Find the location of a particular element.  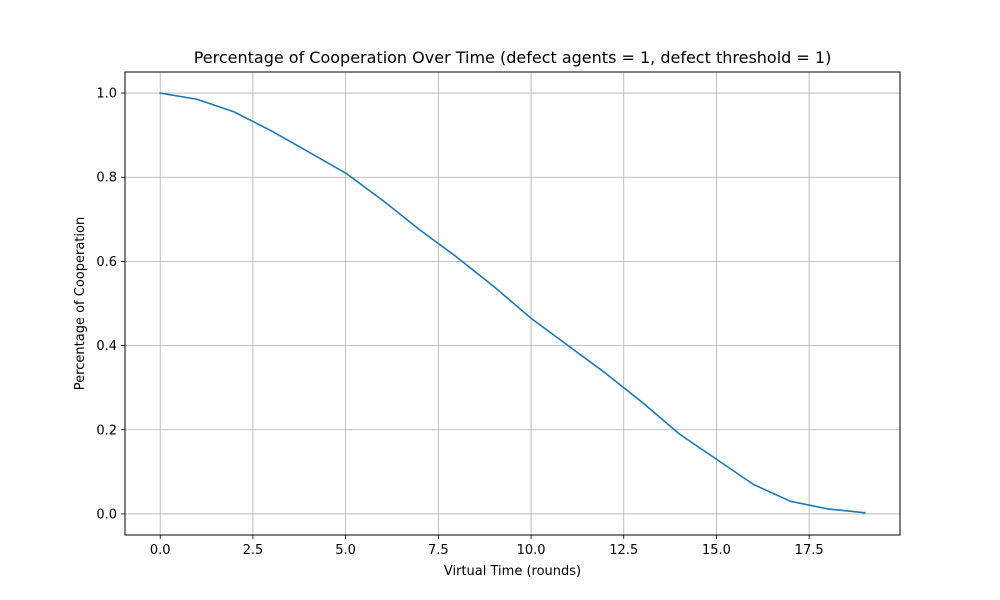

x-tick-label: 17.5 is located at coordinates (809, 550).